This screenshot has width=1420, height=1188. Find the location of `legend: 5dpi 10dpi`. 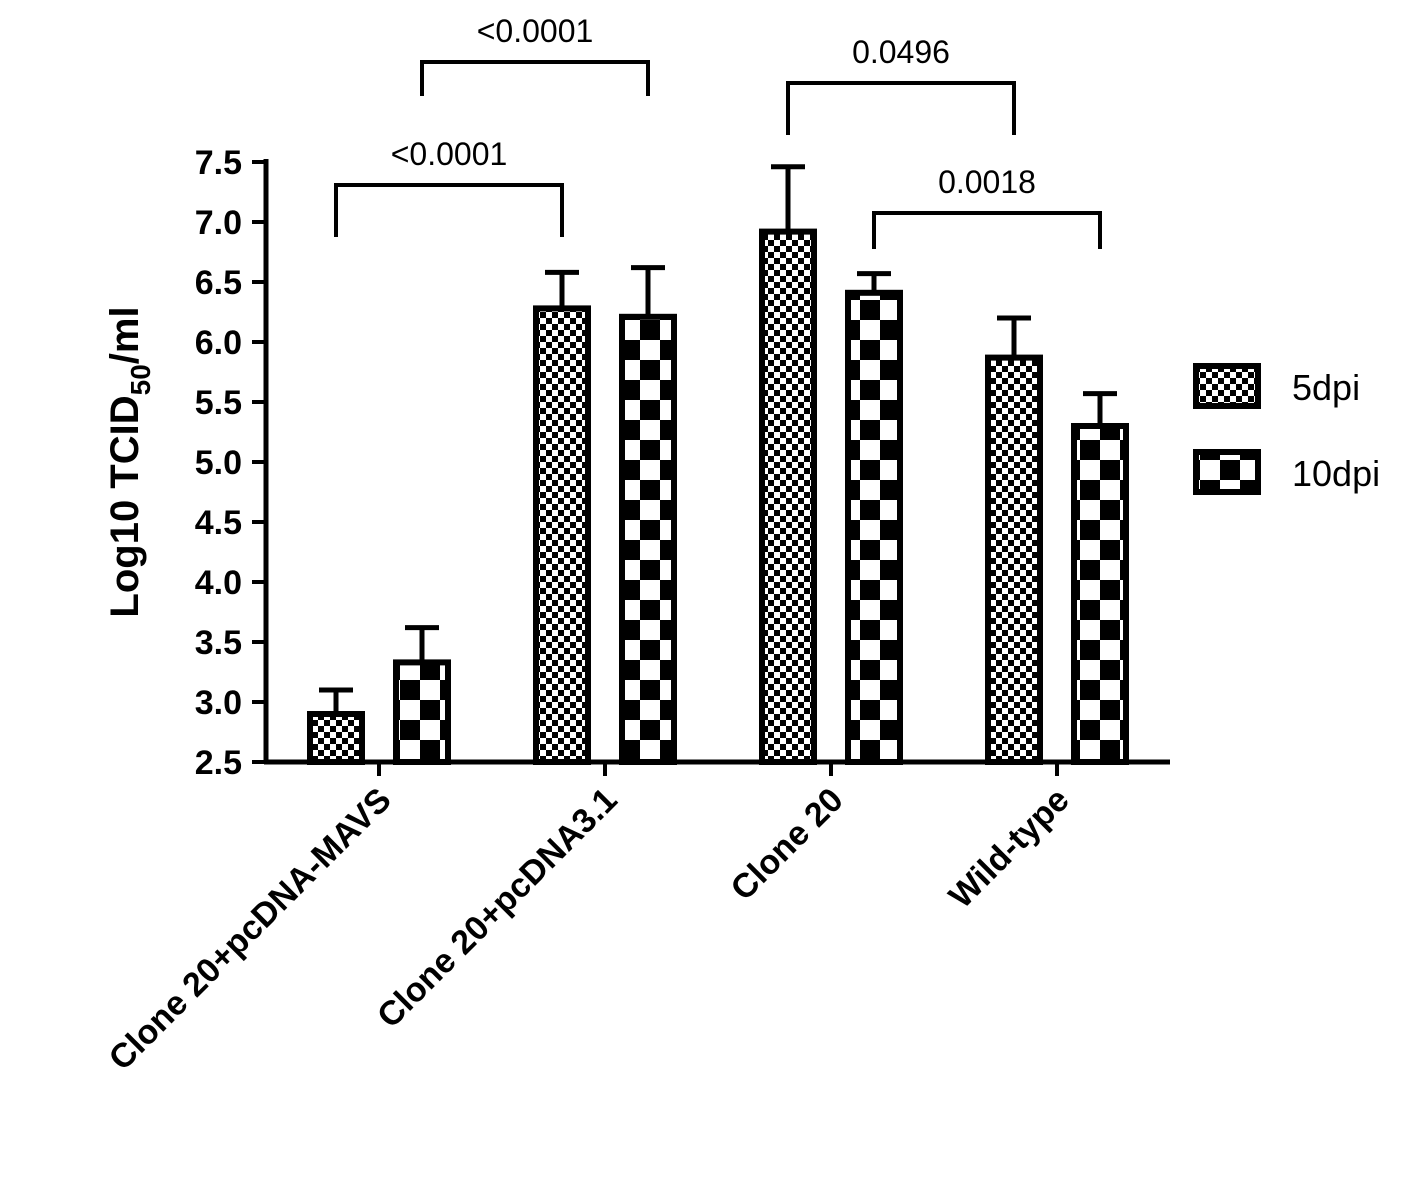

legend: 5dpi 10dpi is located at coordinates (1286, 429).